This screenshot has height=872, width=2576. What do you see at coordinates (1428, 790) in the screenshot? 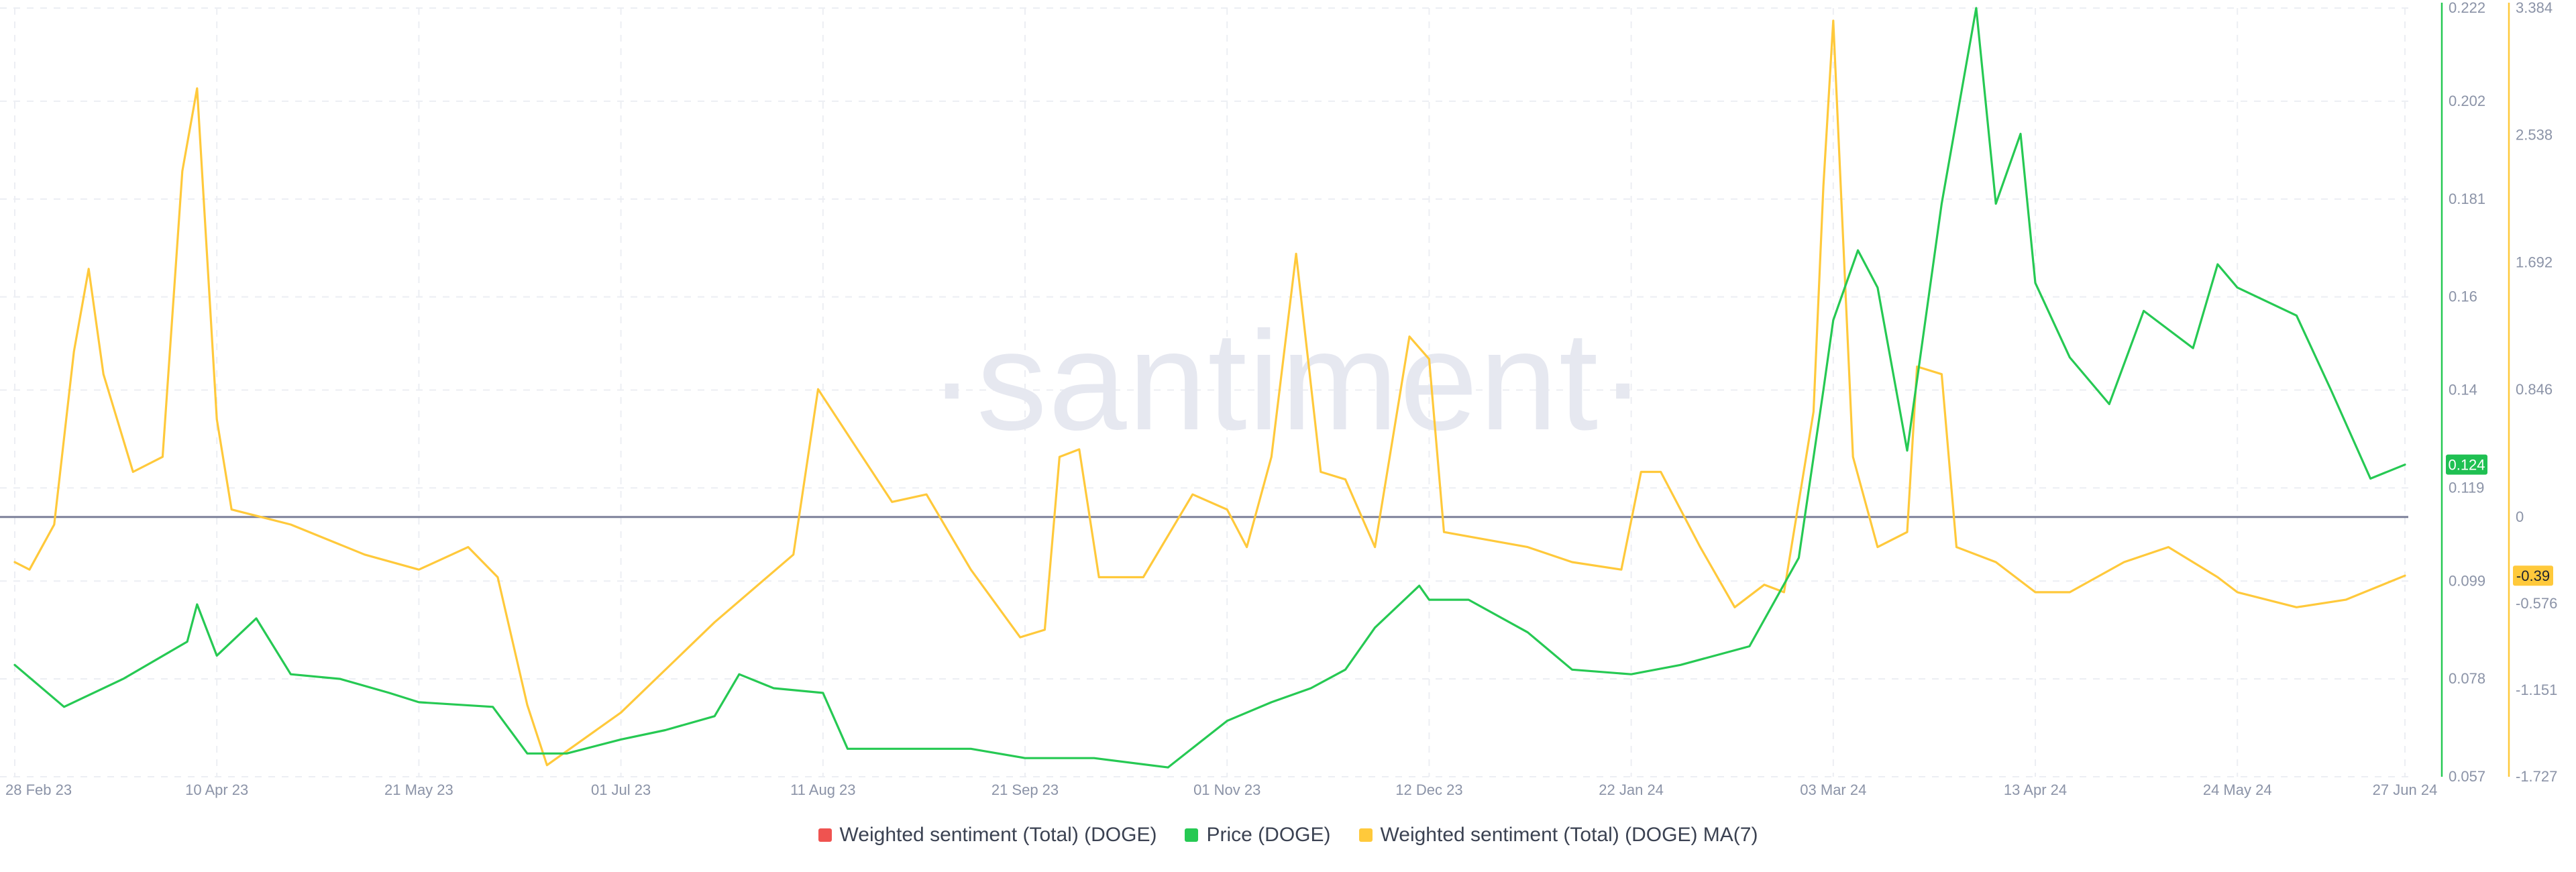
I see `x-axis-tick-label: 12 Dec 23` at bounding box center [1428, 790].